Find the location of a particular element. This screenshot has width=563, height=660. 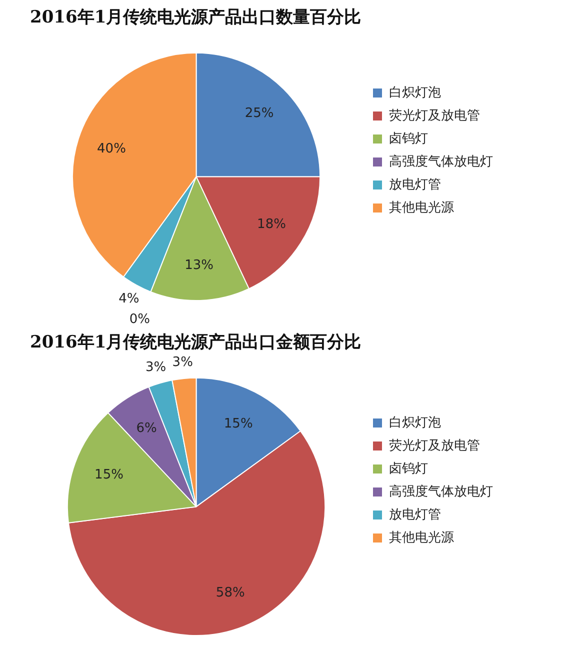

data-label: 6% is located at coordinates (146, 428).